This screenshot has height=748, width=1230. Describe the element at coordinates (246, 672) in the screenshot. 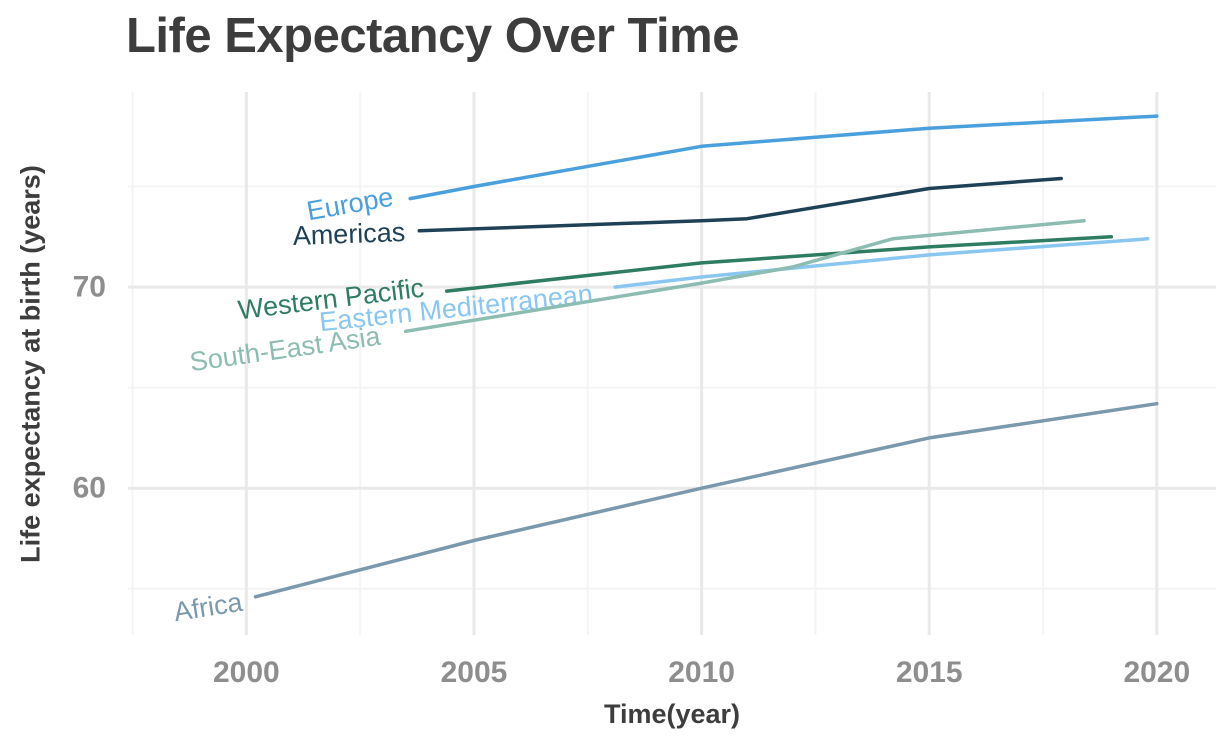

I see `x-tick-label: 2000` at that location.